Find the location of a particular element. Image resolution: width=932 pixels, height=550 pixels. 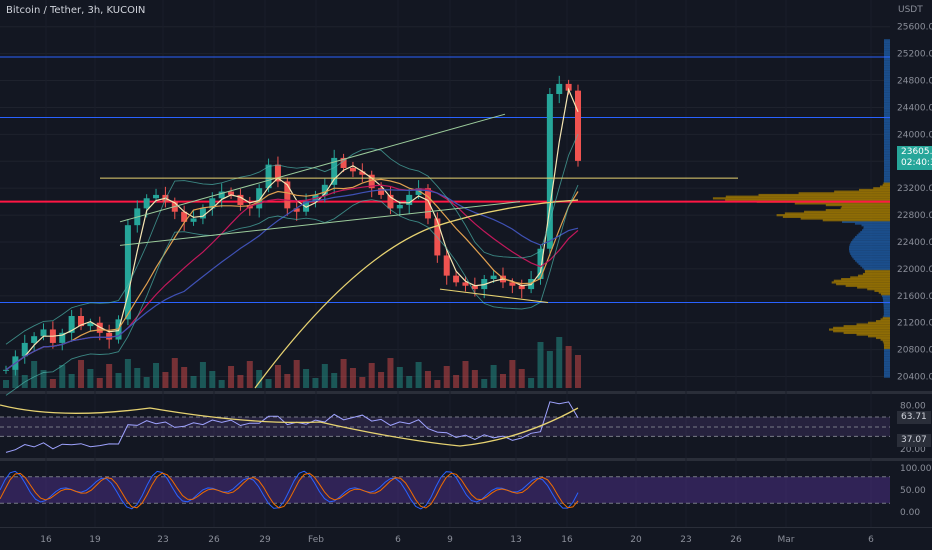

stoch-band is located at coordinates (445, 490).